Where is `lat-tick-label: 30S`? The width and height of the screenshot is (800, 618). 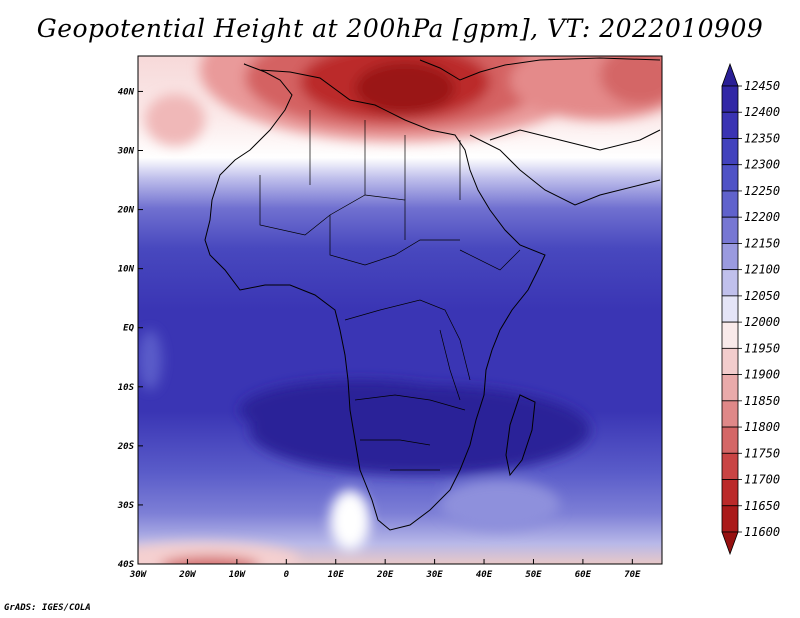 lat-tick-label: 30S is located at coordinates (126, 506).